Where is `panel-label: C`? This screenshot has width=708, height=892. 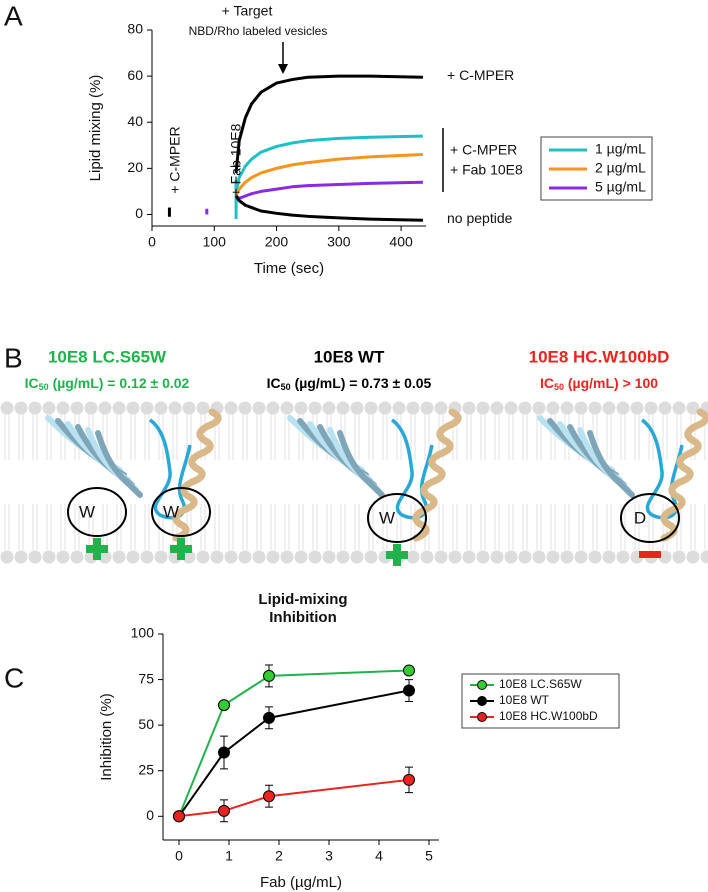
panel-label: C is located at coordinates (14, 677).